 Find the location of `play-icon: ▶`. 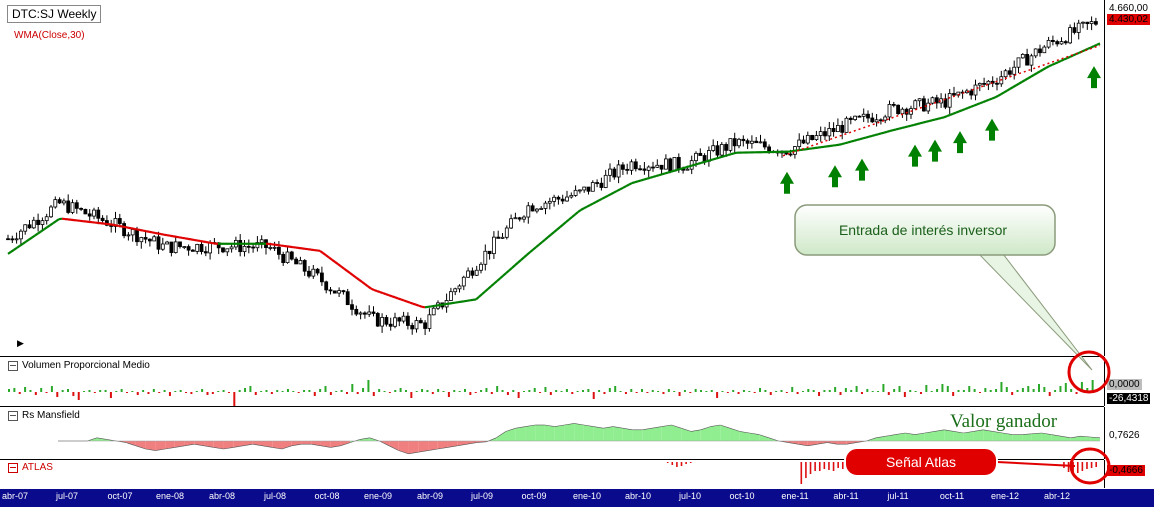

play-icon: ▶ is located at coordinates (20, 343).